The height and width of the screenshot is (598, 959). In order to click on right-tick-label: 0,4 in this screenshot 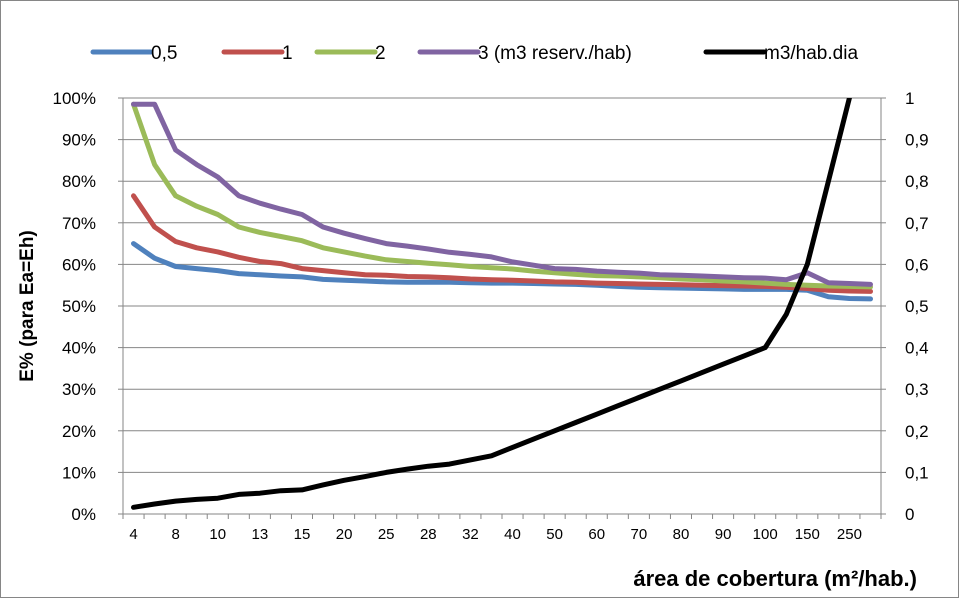, I will do `click(917, 348)`.